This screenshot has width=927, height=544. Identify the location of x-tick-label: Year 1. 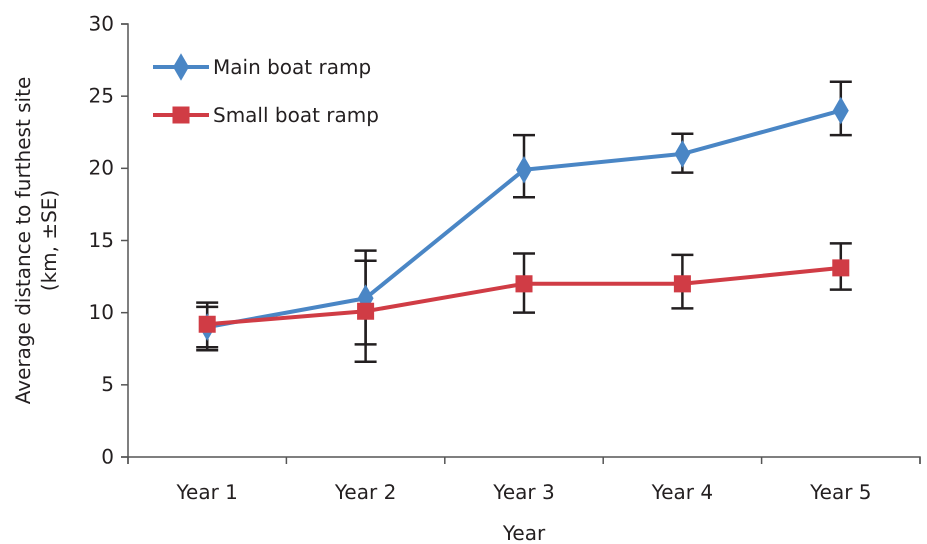
(206, 492).